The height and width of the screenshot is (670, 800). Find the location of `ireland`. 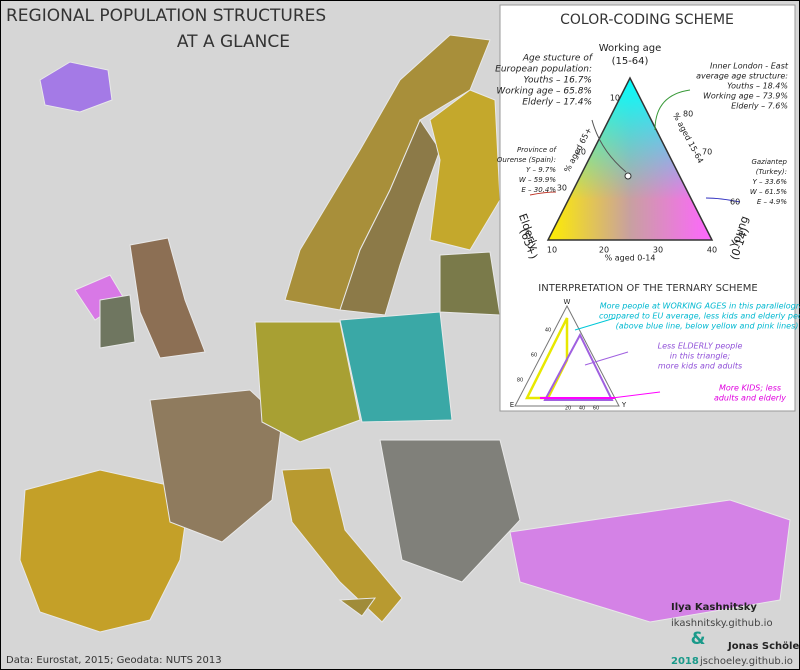

ireland is located at coordinates (117, 321).